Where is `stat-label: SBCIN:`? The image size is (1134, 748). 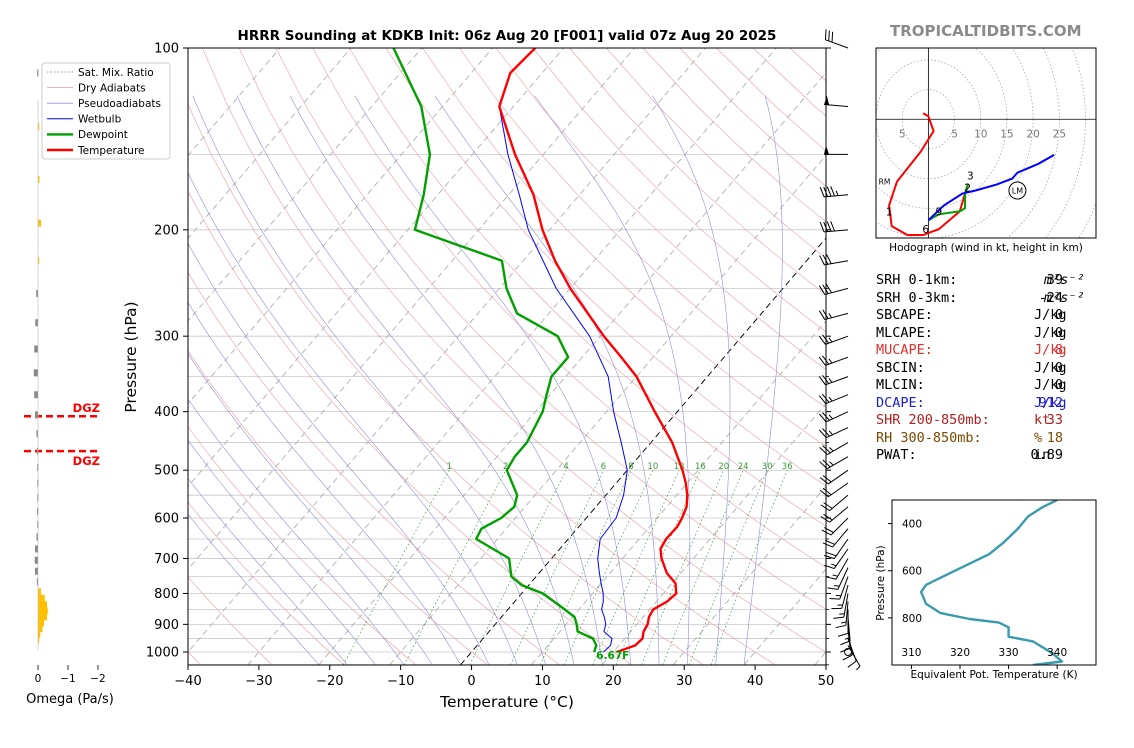
stat-label: SBCIN: is located at coordinates (900, 367).